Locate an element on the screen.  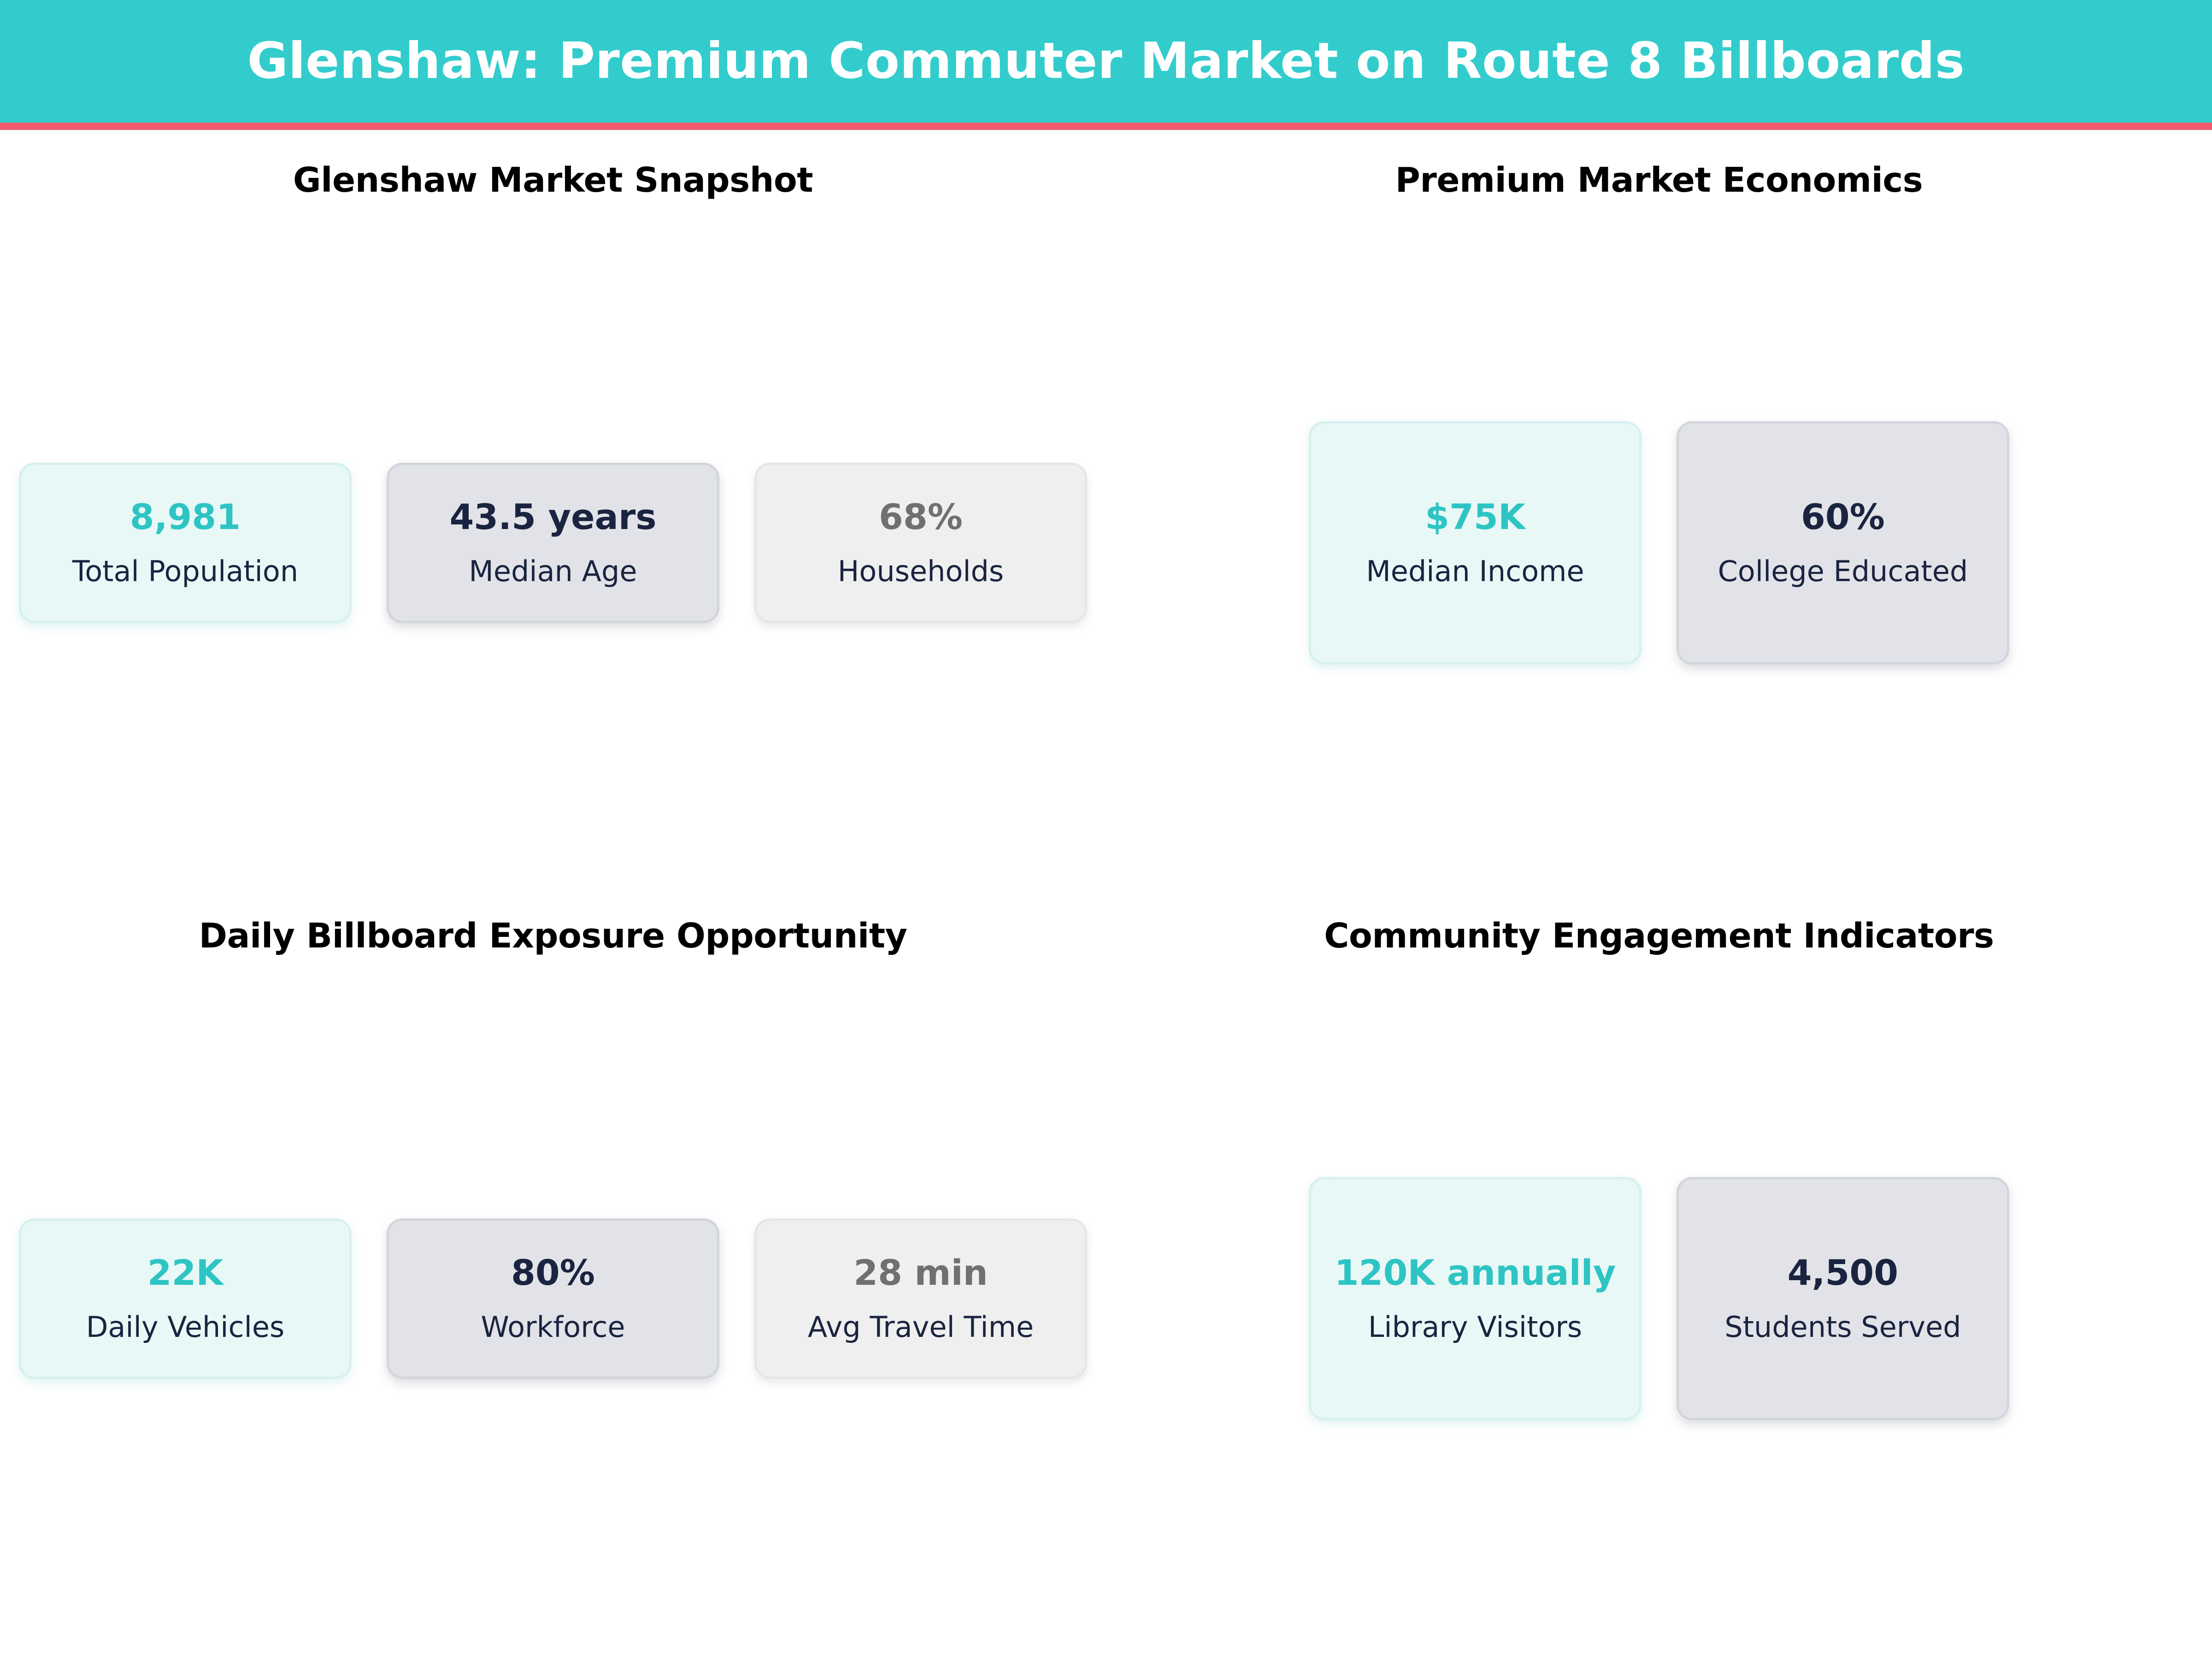
stat-card: $75K Median Income is located at coordinates (1475, 543).